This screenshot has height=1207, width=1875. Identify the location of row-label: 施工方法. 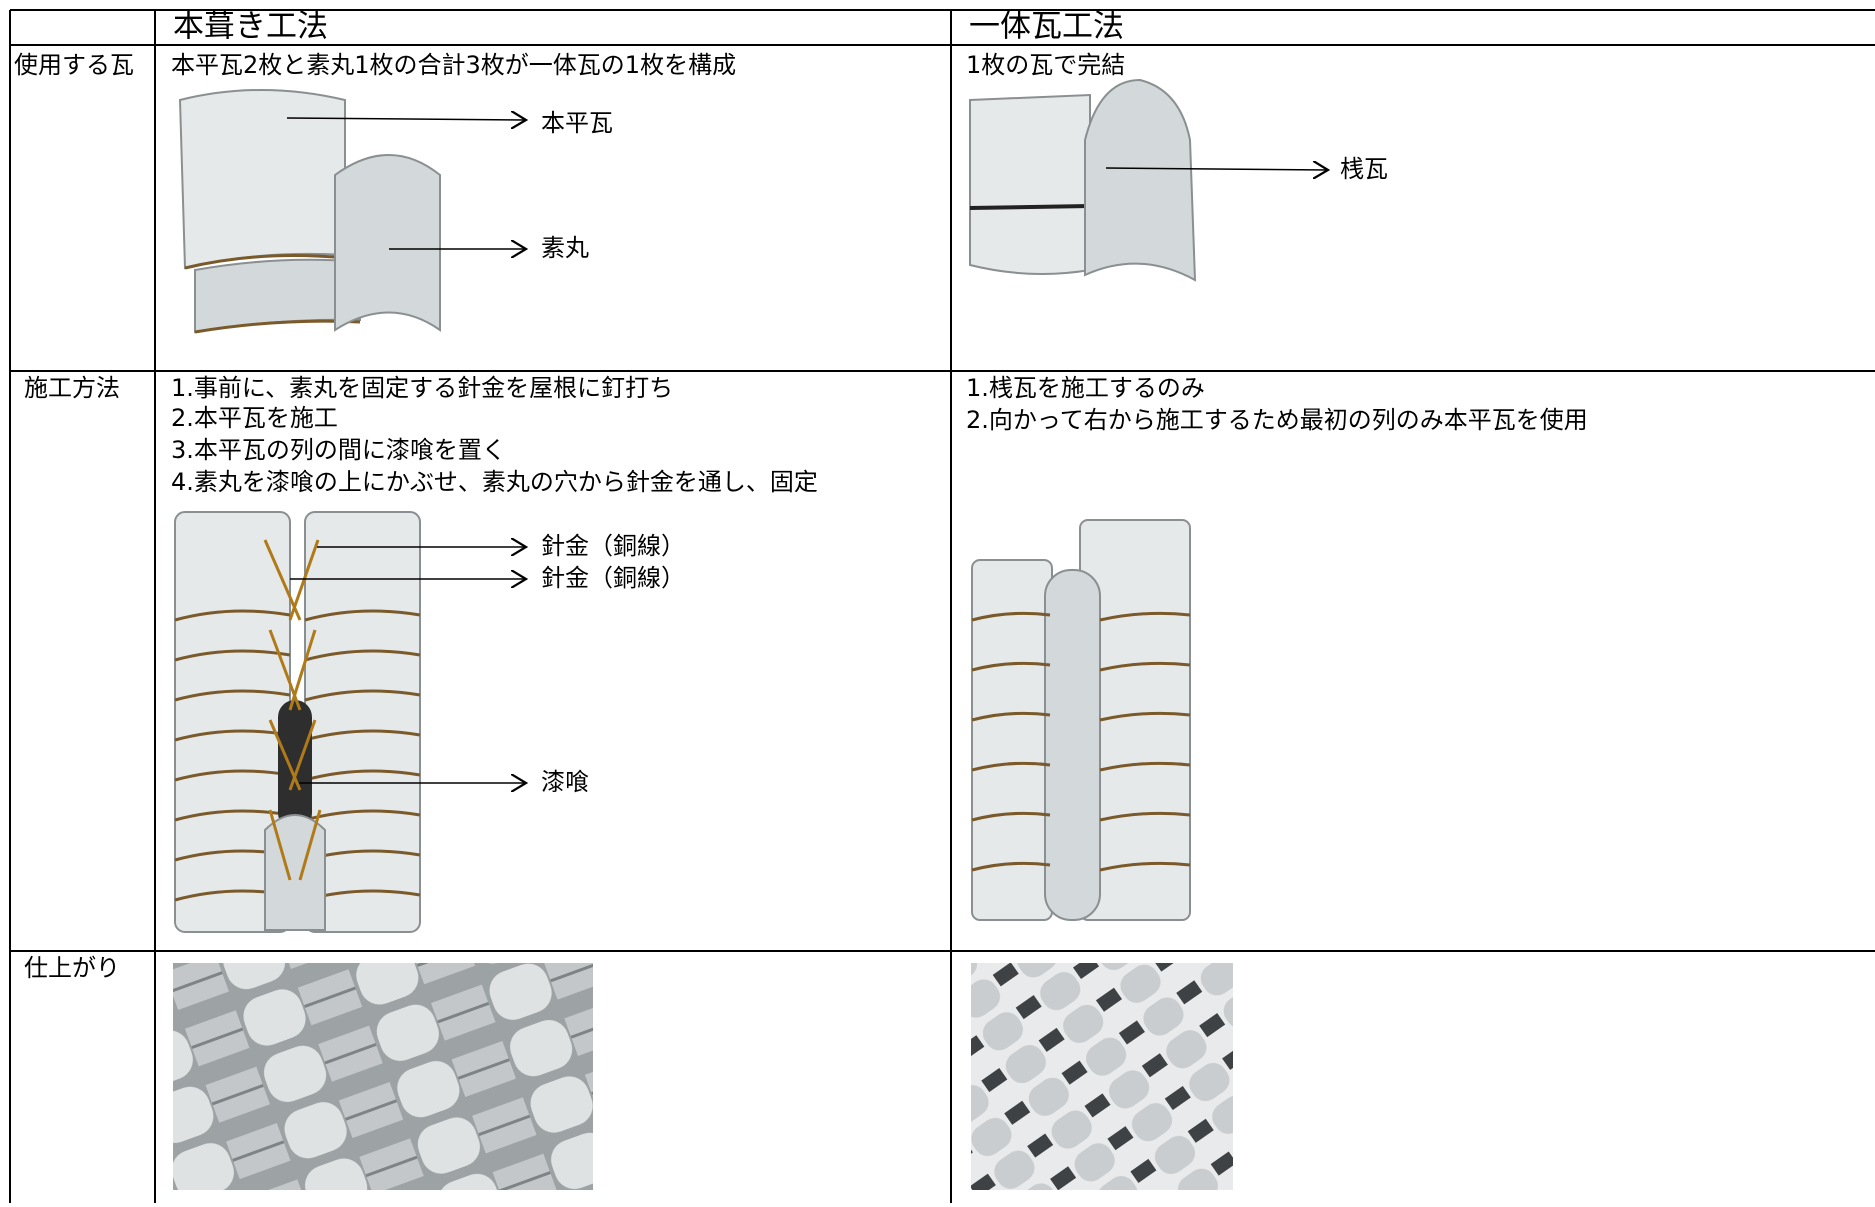
(72, 388).